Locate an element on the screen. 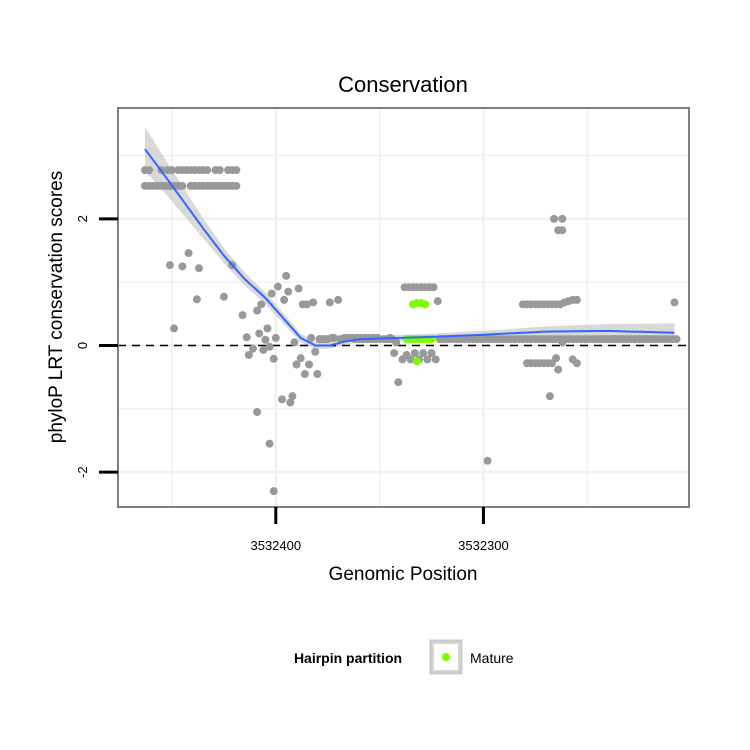 The width and height of the screenshot is (750, 750). y-axis: -2 0 2 is located at coordinates (96, 346).